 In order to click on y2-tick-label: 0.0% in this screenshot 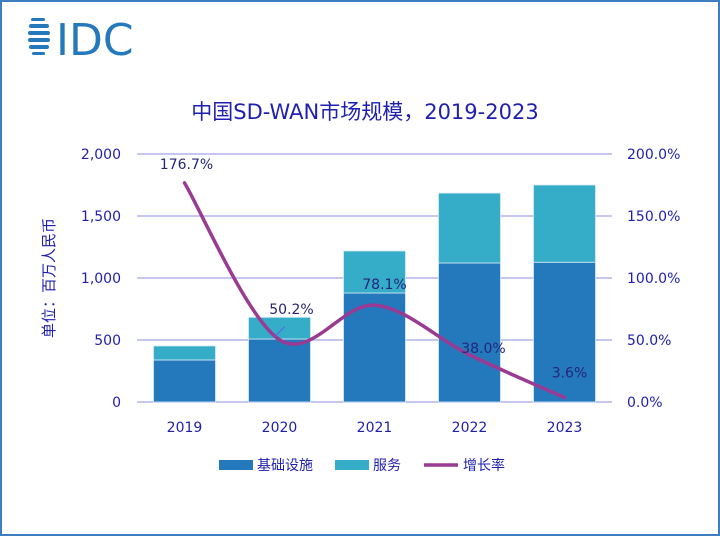, I will do `click(645, 403)`.